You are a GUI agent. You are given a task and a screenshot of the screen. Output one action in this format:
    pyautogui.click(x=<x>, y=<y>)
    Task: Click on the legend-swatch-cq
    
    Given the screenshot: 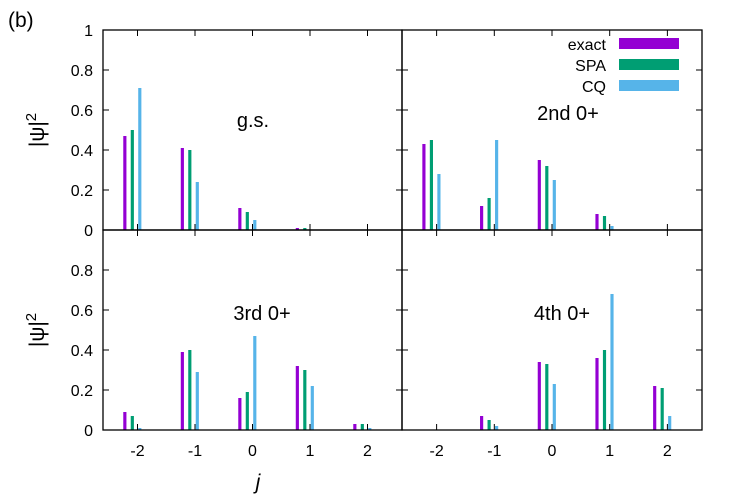 What is the action you would take?
    pyautogui.click(x=649, y=85)
    